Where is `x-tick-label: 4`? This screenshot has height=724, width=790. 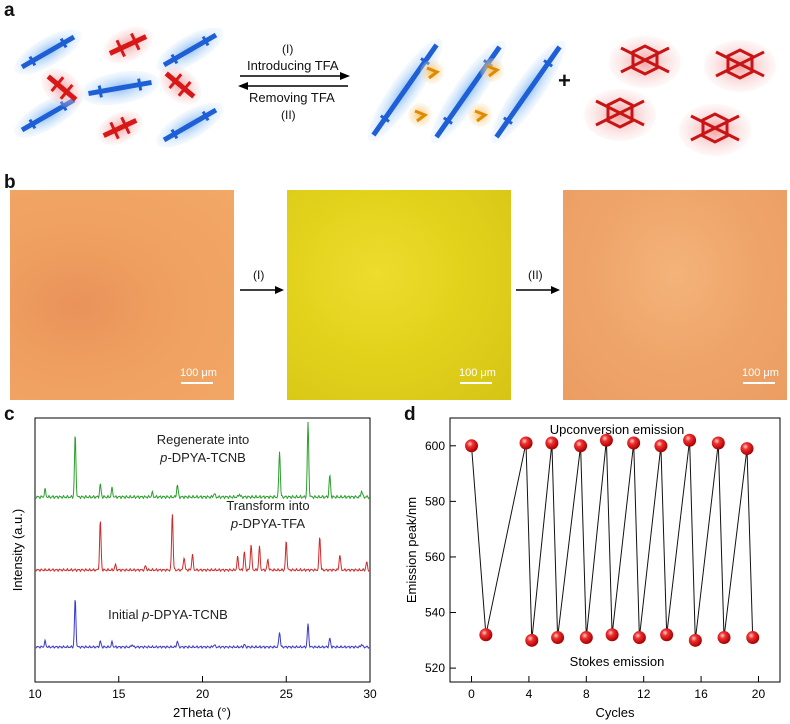
x-tick-label: 4 is located at coordinates (529, 694).